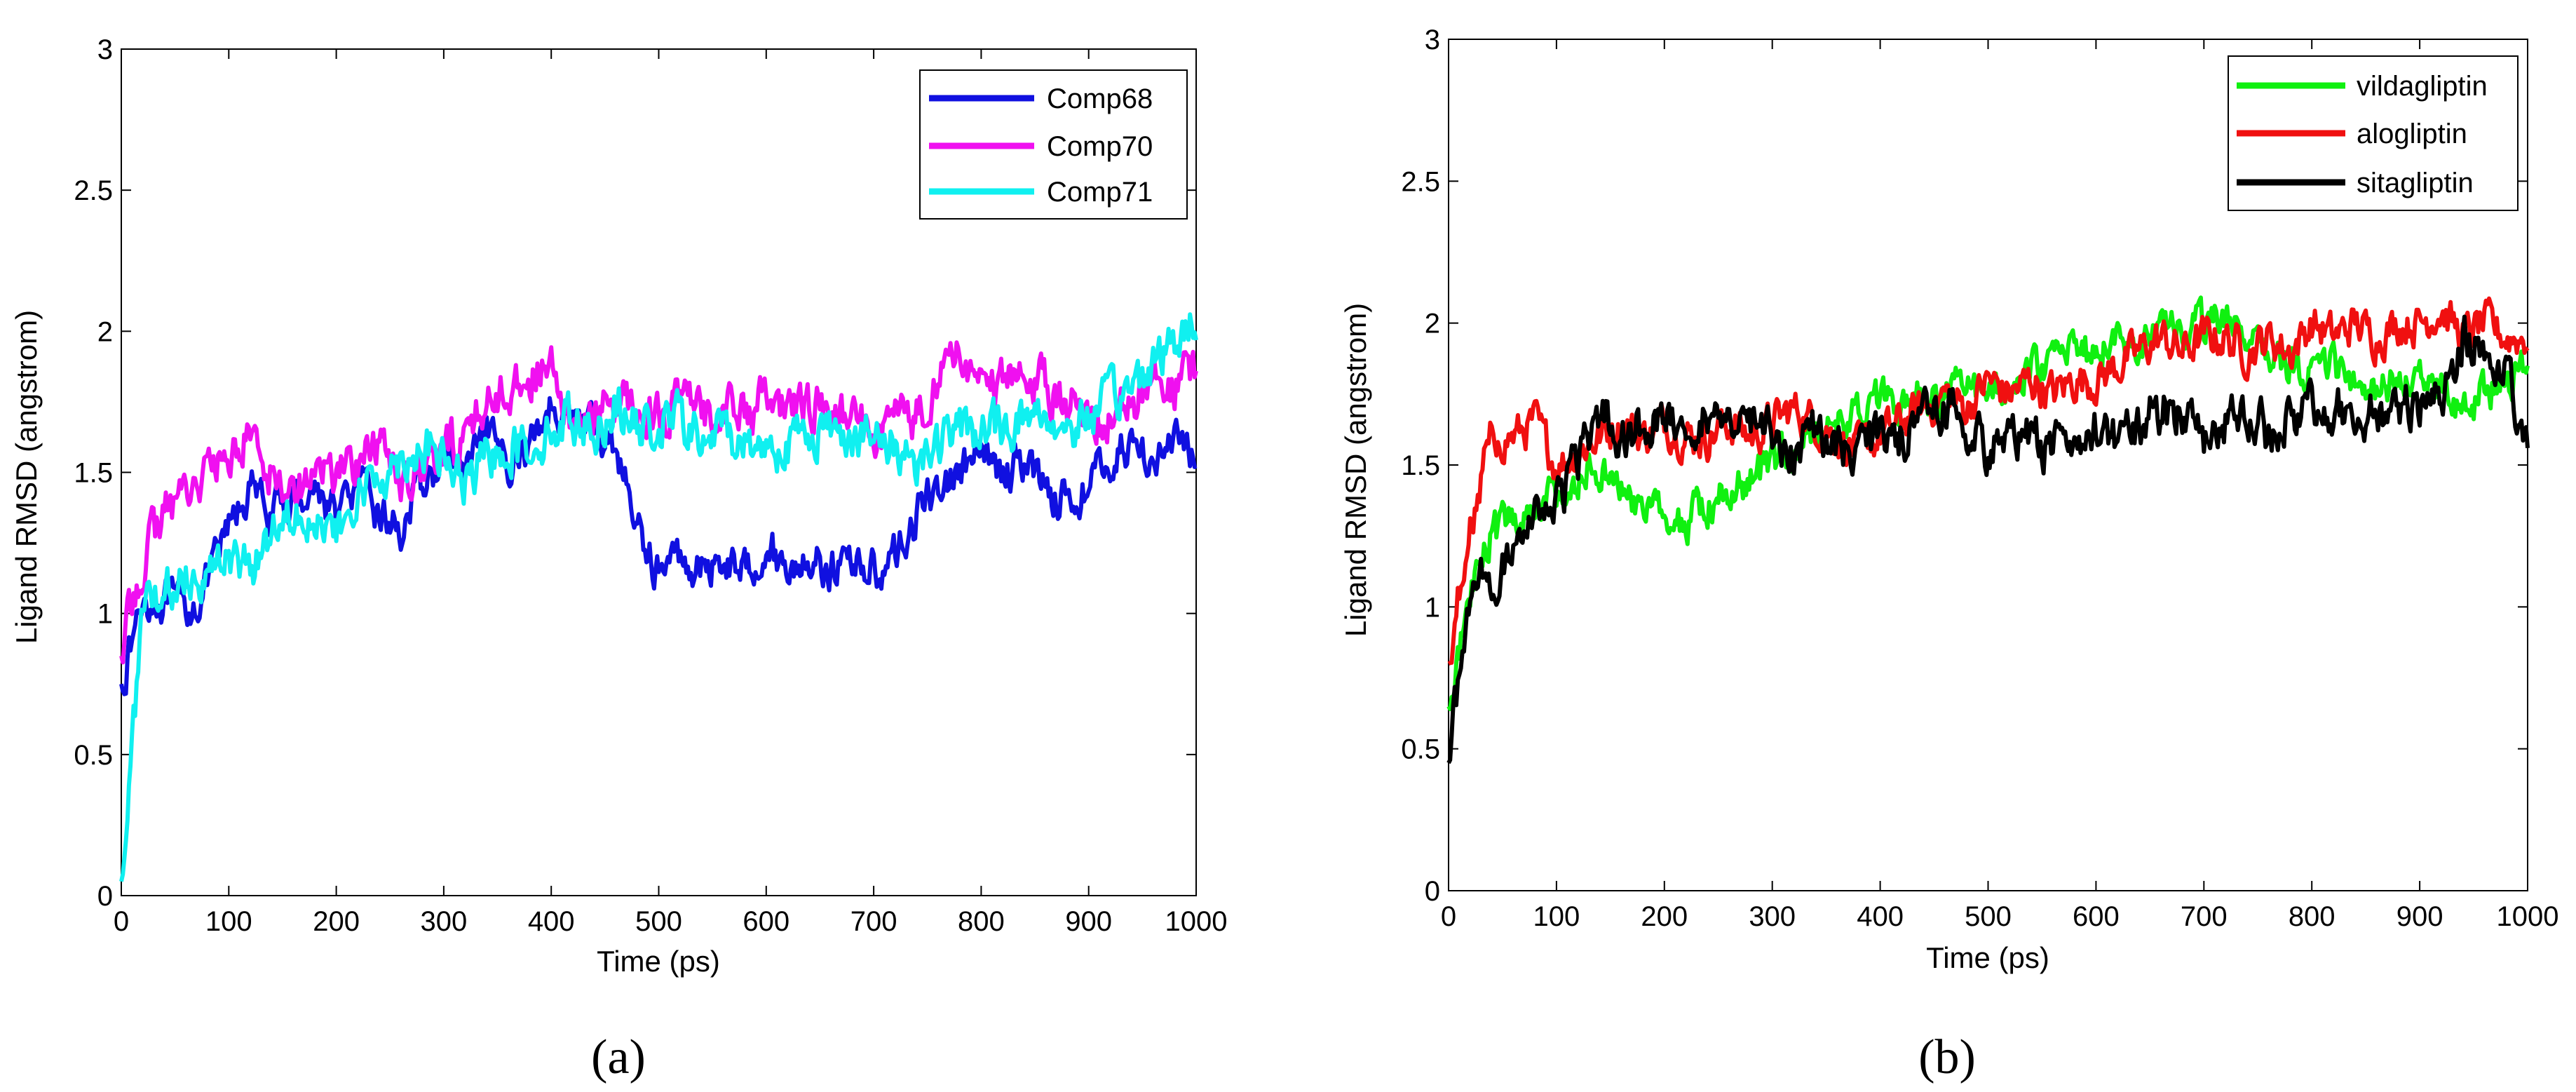  I want to click on panel-label-a: (a), so click(618, 1057).